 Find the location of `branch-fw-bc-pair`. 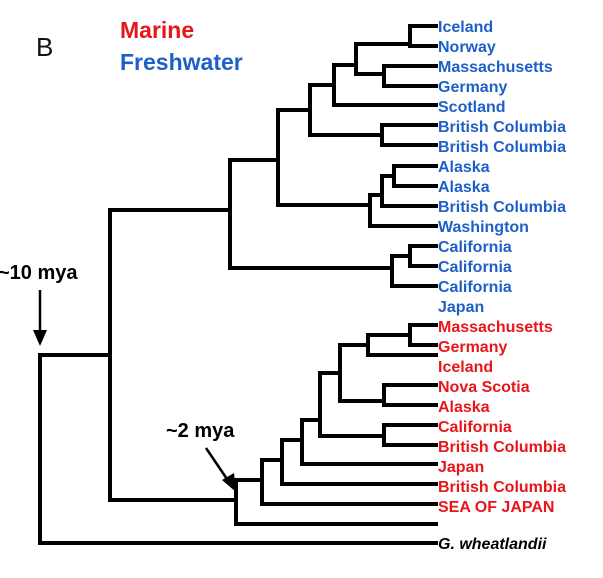

branch-fw-bc-pair is located at coordinates (409, 135).